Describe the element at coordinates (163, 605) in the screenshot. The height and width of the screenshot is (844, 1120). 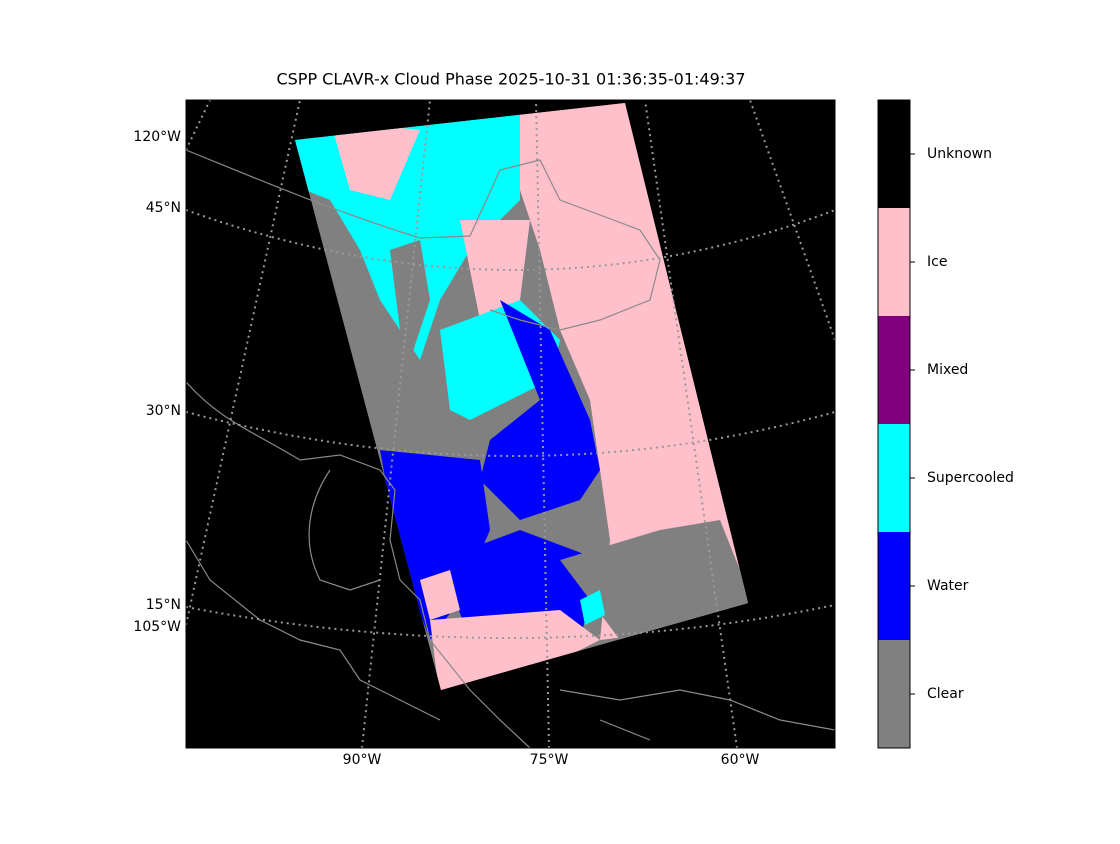
I see `lat-label: 15°N` at that location.